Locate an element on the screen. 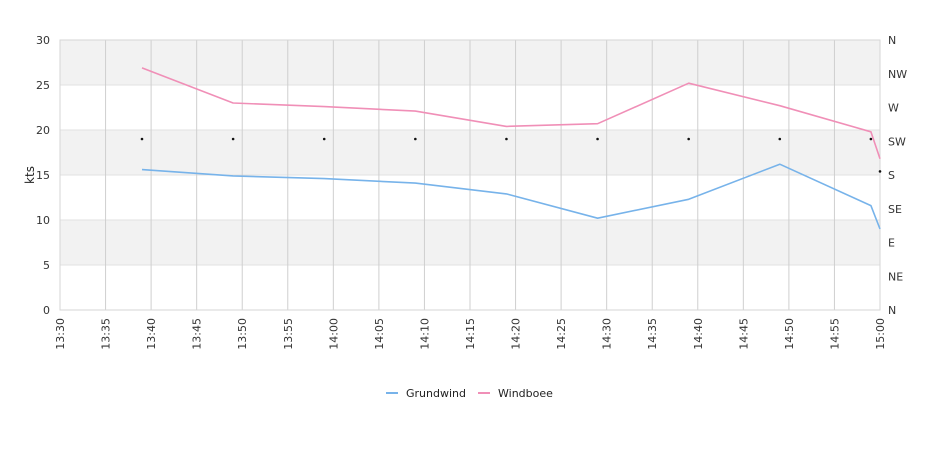 Image resolution: width=940 pixels, height=450 pixels. right-axis-label: E is located at coordinates (891, 243).